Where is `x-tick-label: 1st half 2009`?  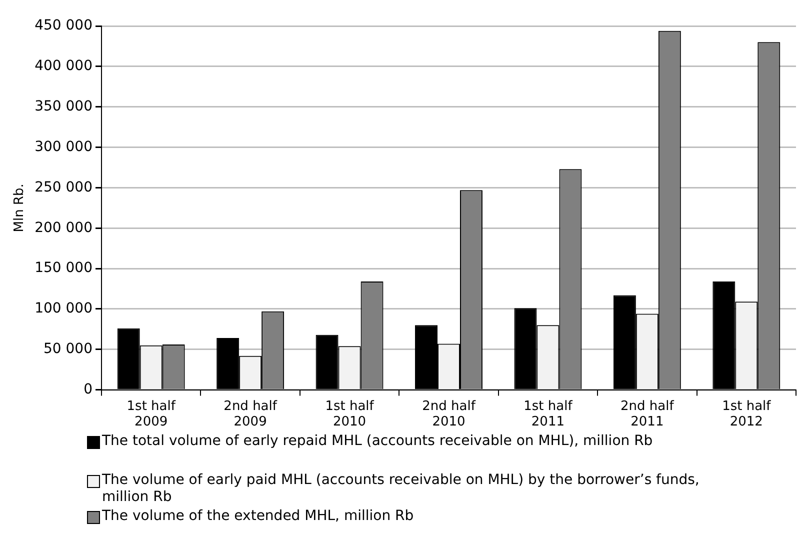
x-tick-label: 1st half 2009 is located at coordinates (151, 414).